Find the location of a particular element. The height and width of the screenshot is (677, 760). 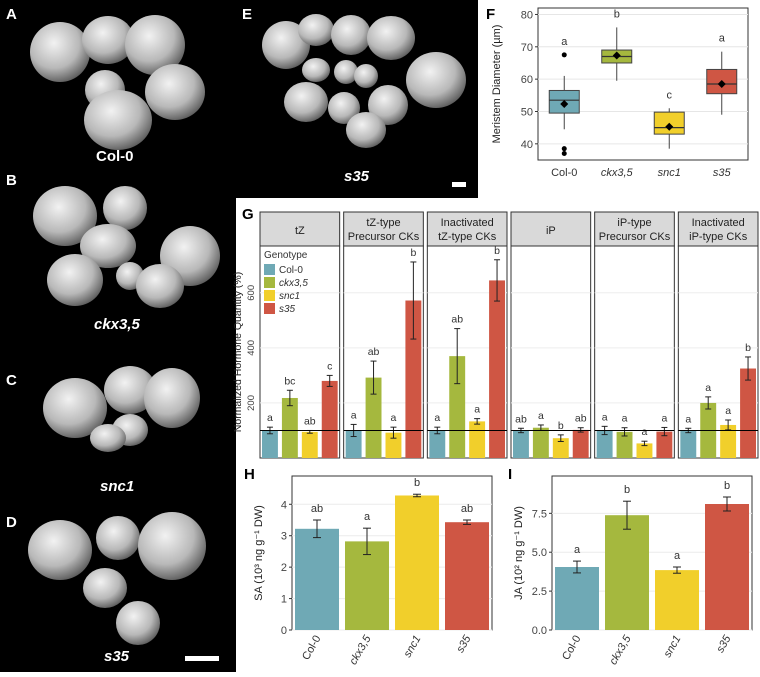

significance-letter: bc is located at coordinates (289, 381).